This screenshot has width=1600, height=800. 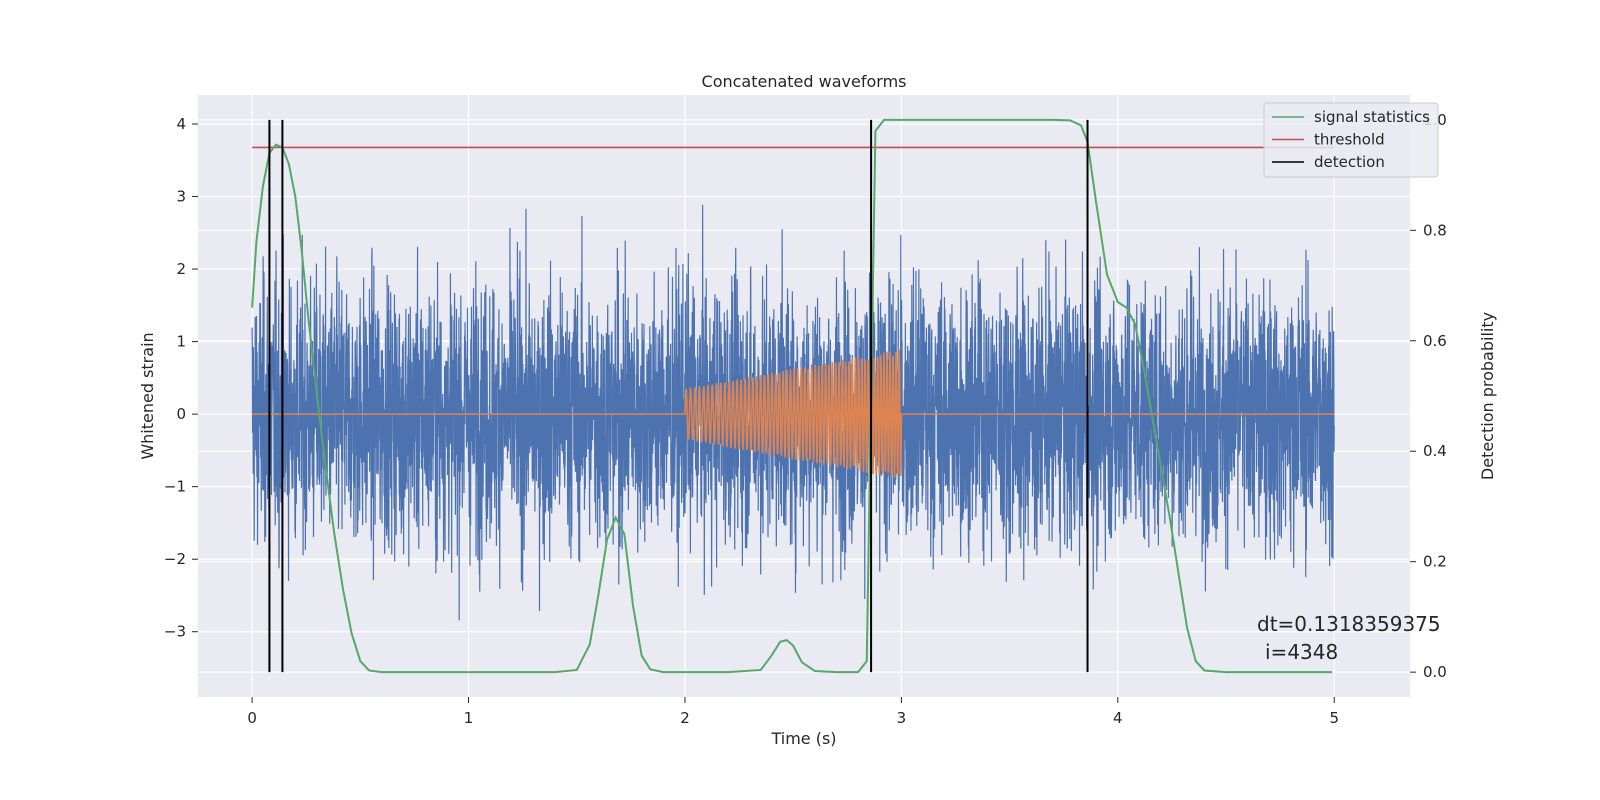 What do you see at coordinates (803, 738) in the screenshot?
I see `x-axis-label: Time (s)` at bounding box center [803, 738].